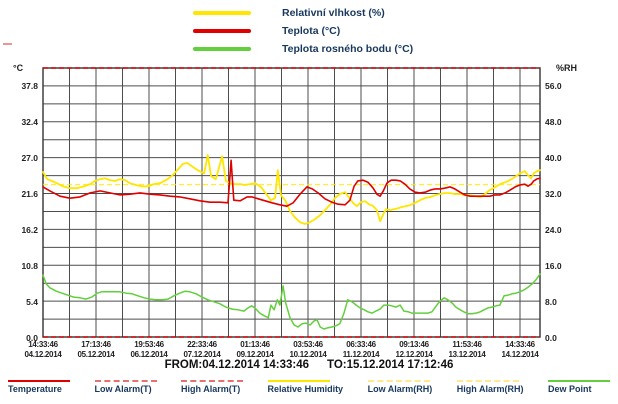 Image resolution: width=618 pixels, height=404 pixels. Describe the element at coordinates (29, 194) in the screenshot. I see `left-axis-tick: 21.6` at that location.